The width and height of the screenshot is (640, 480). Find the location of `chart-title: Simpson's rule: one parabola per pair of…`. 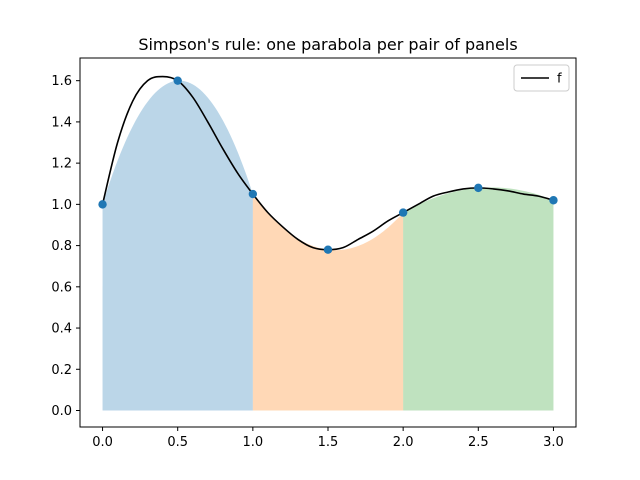

chart-title: Simpson's rule: one parabola per pair of… is located at coordinates (327, 44).